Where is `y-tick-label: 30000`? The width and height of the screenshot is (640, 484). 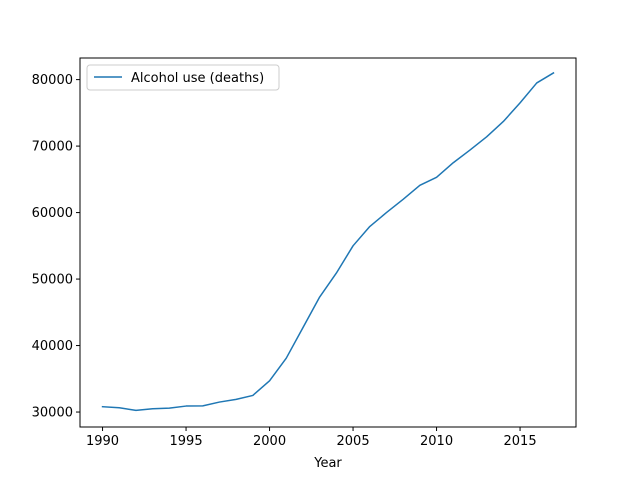 y-tick-label: 30000 is located at coordinates (52, 413).